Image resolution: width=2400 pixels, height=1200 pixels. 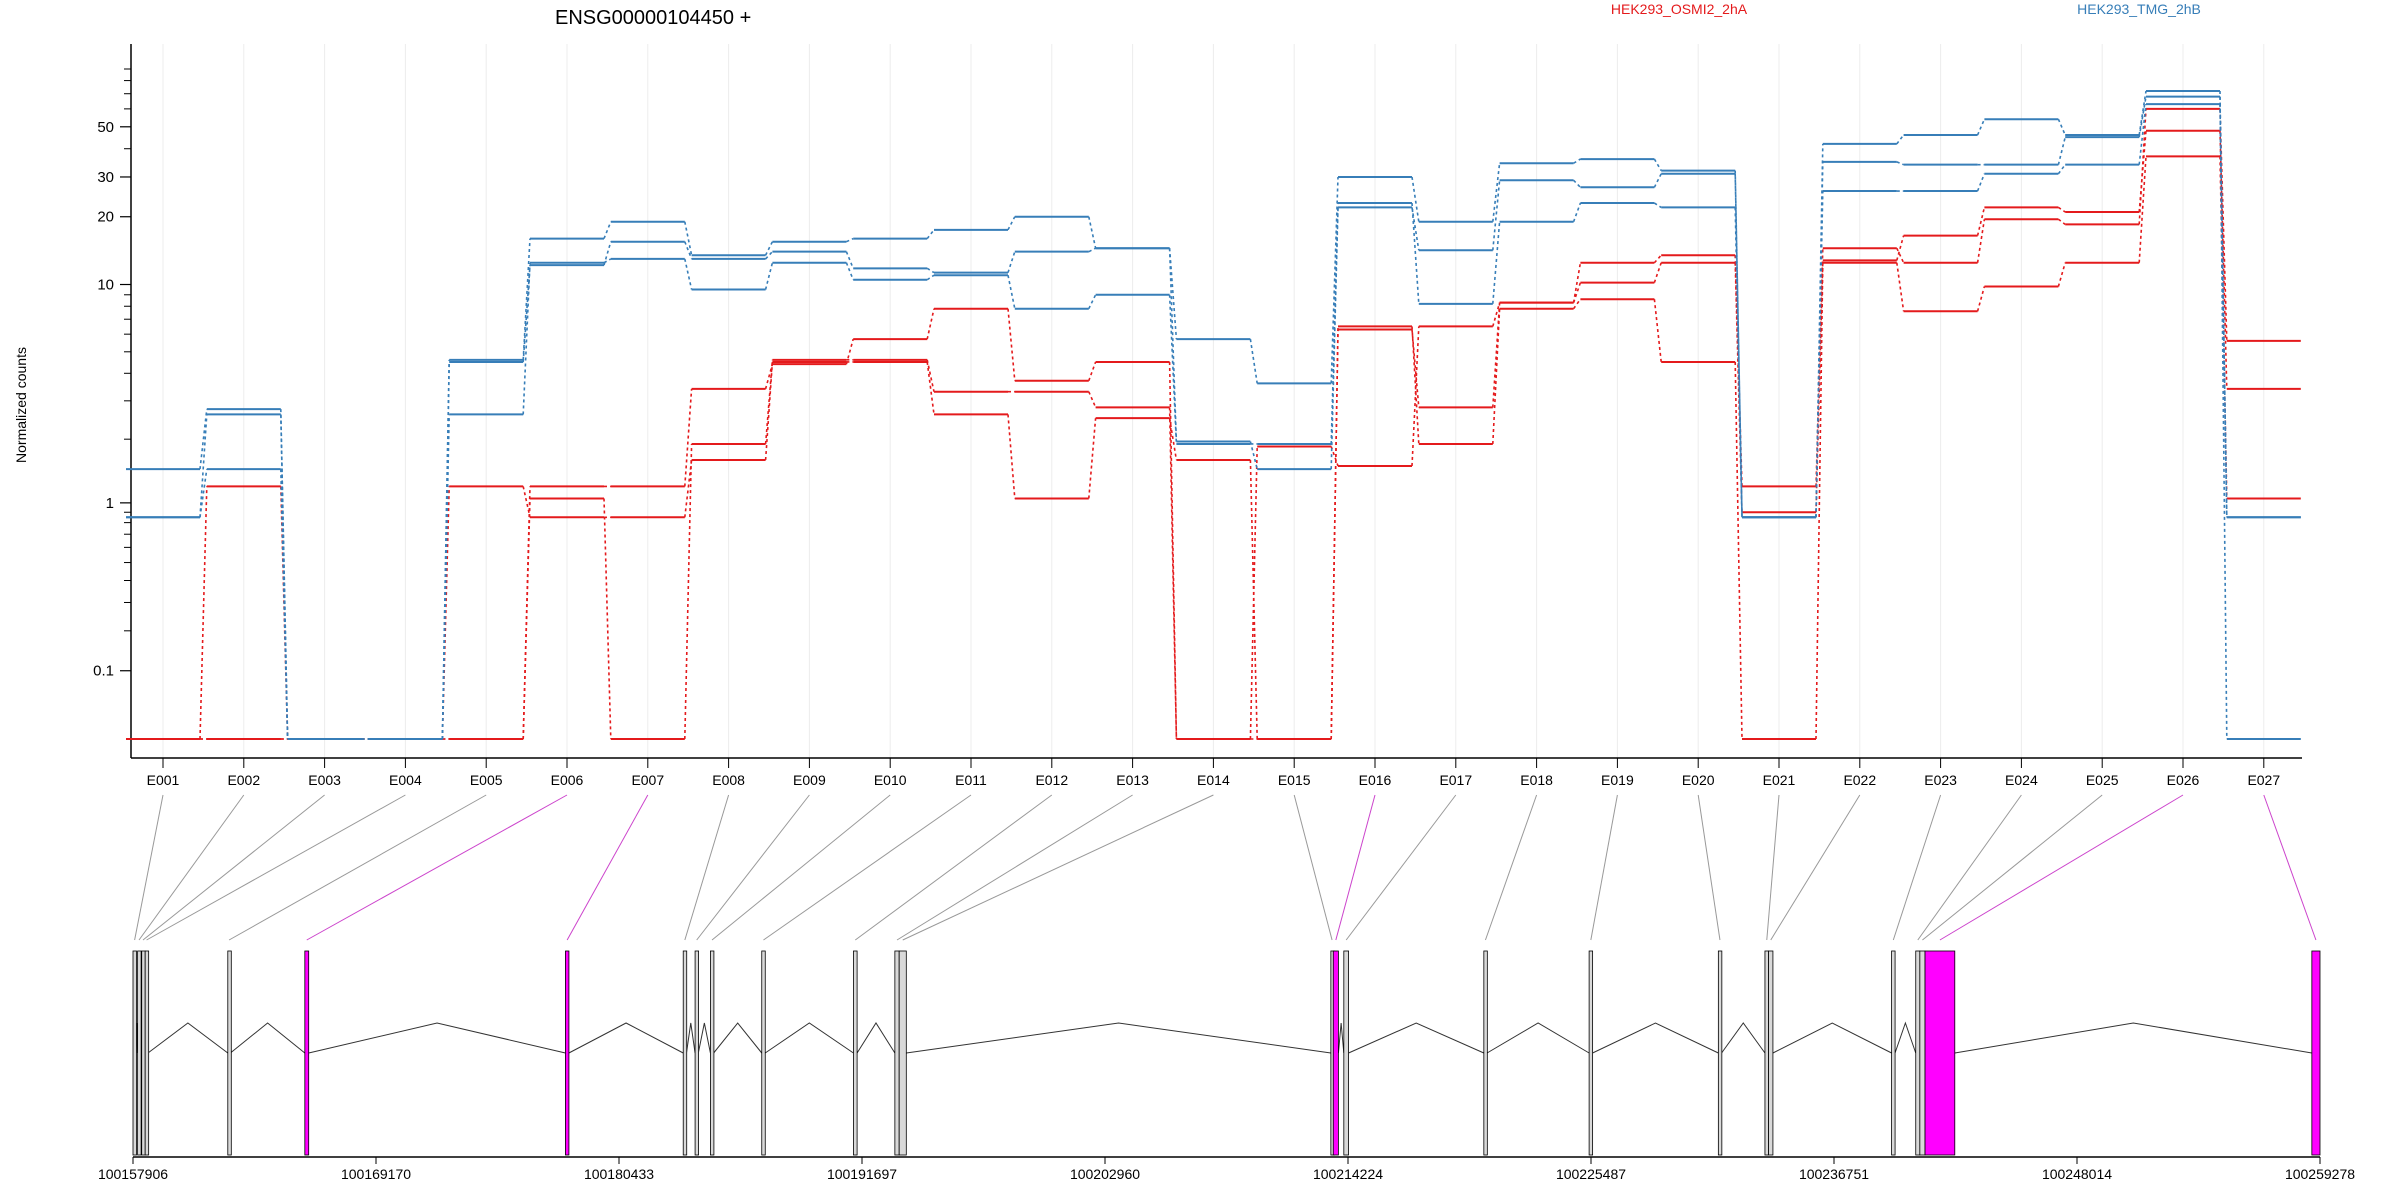 I want to click on legend-entry-tmg: HEK293_TMG_2hB, so click(x=2139, y=9).